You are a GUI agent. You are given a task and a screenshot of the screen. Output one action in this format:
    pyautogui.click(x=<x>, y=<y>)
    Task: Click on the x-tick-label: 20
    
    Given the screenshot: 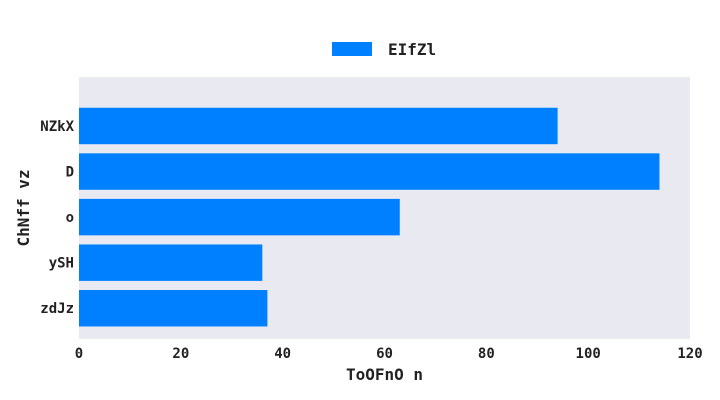 What is the action you would take?
    pyautogui.click(x=180, y=354)
    